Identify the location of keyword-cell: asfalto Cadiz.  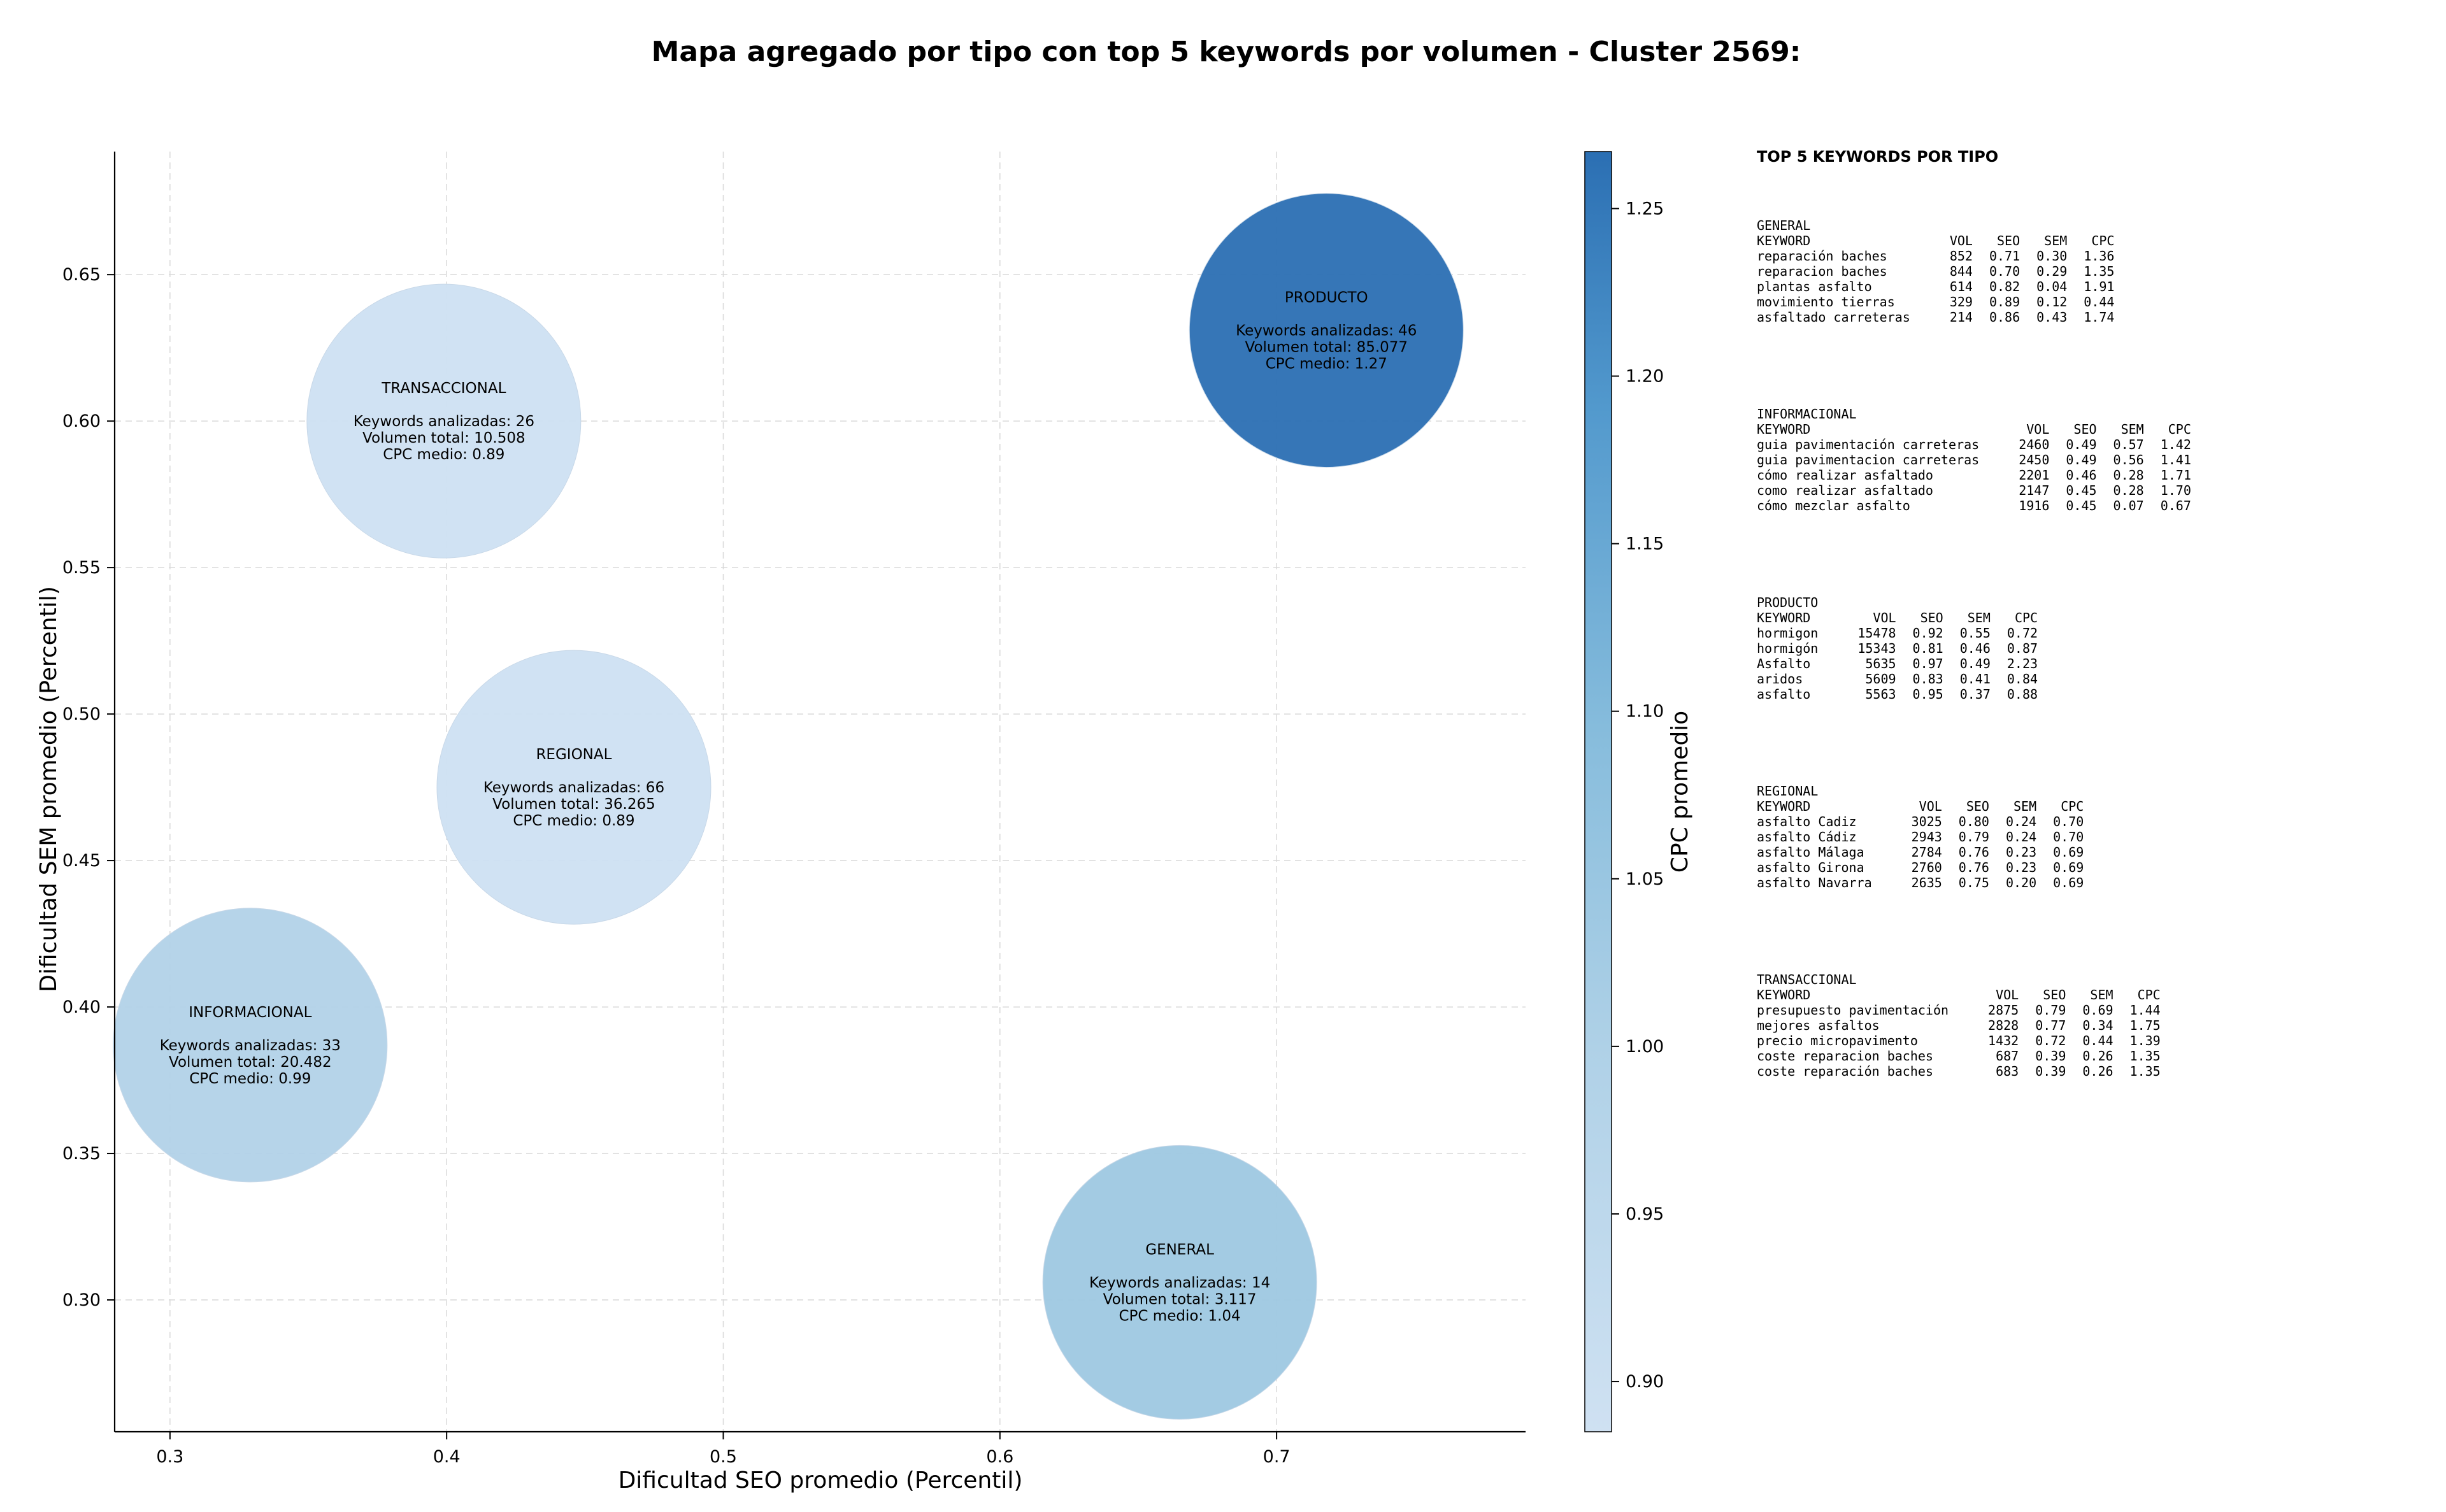
(1807, 821).